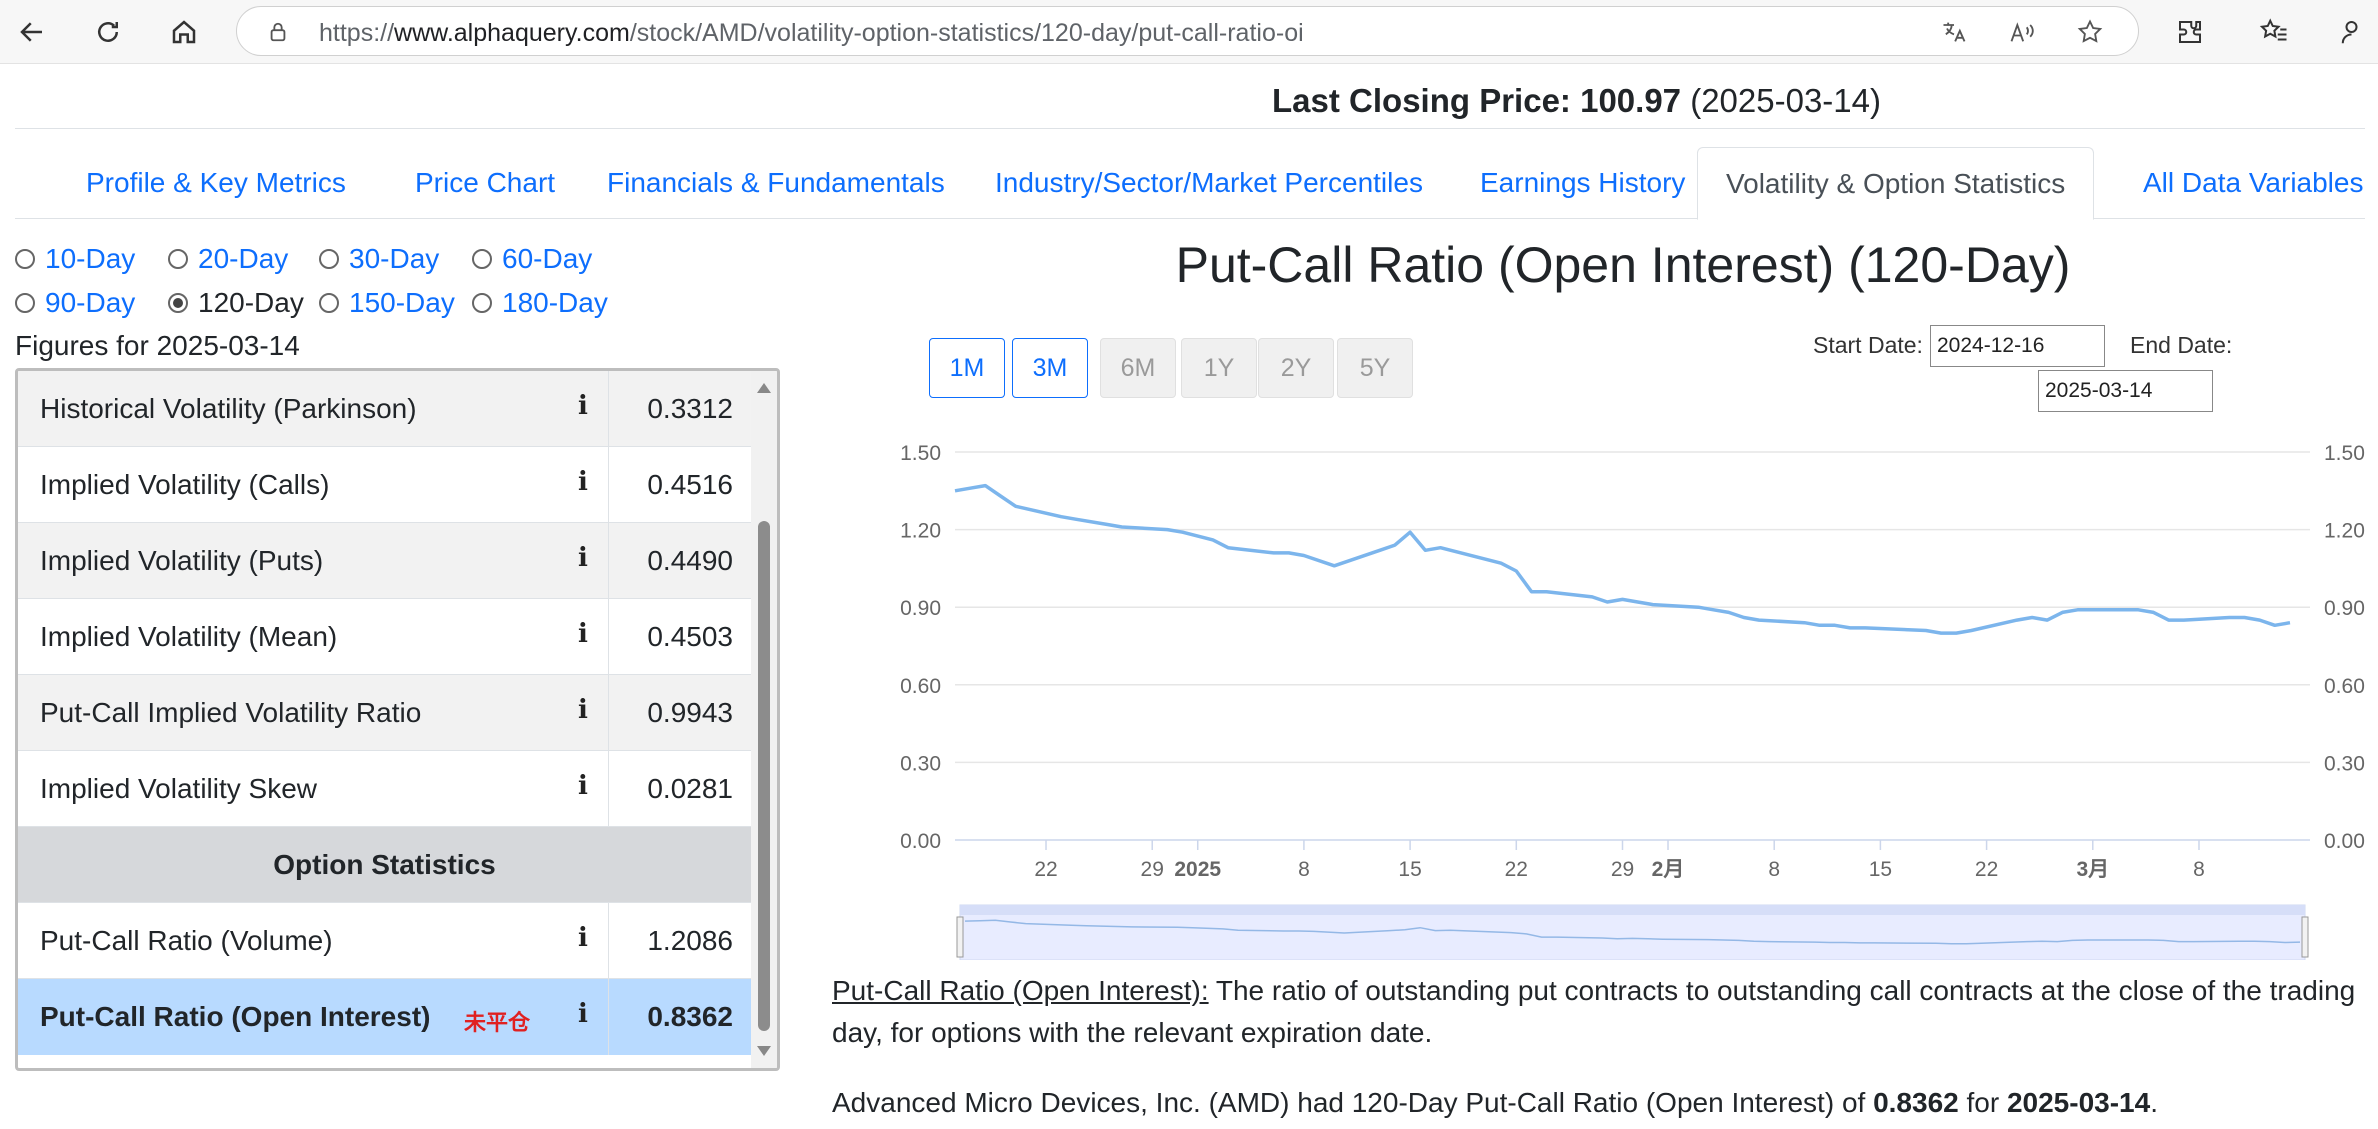 The image size is (2378, 1129). I want to click on section-heading: Option Statistics, so click(384, 864).